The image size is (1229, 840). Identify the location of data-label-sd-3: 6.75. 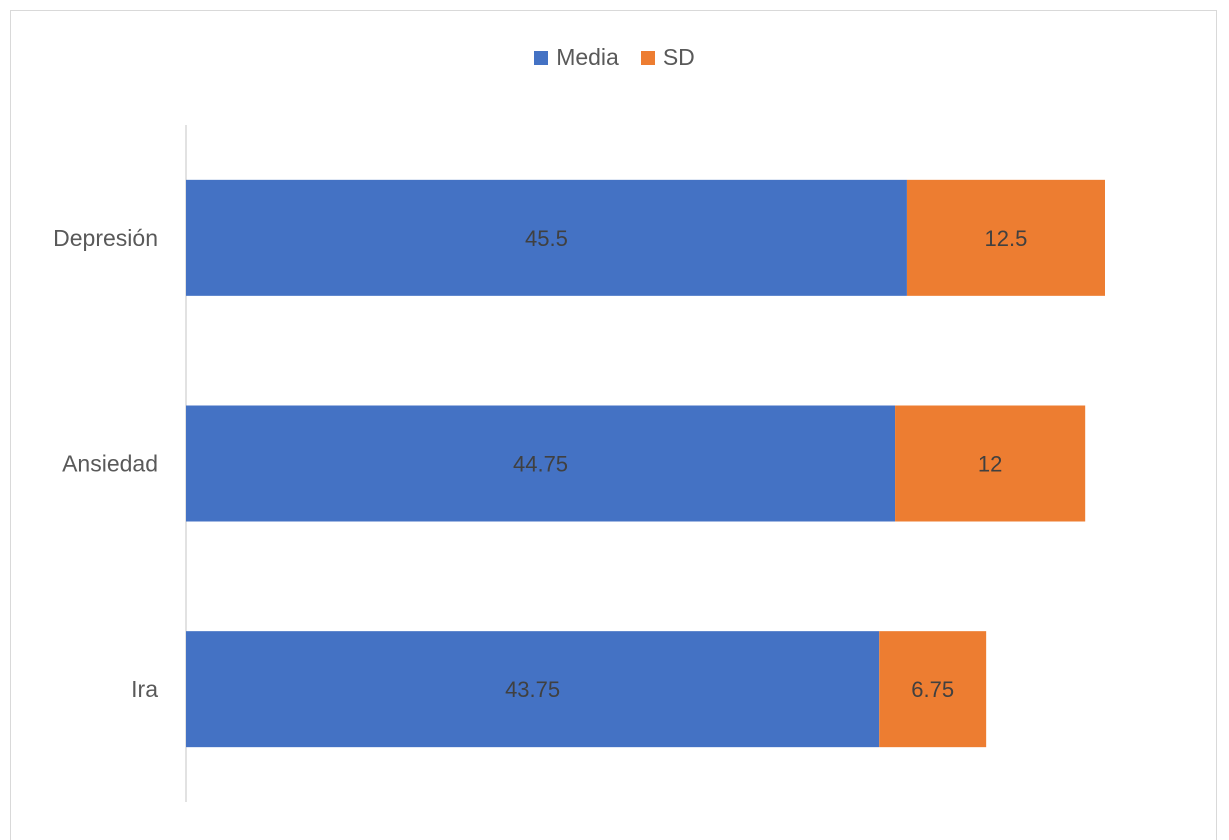
(932, 689).